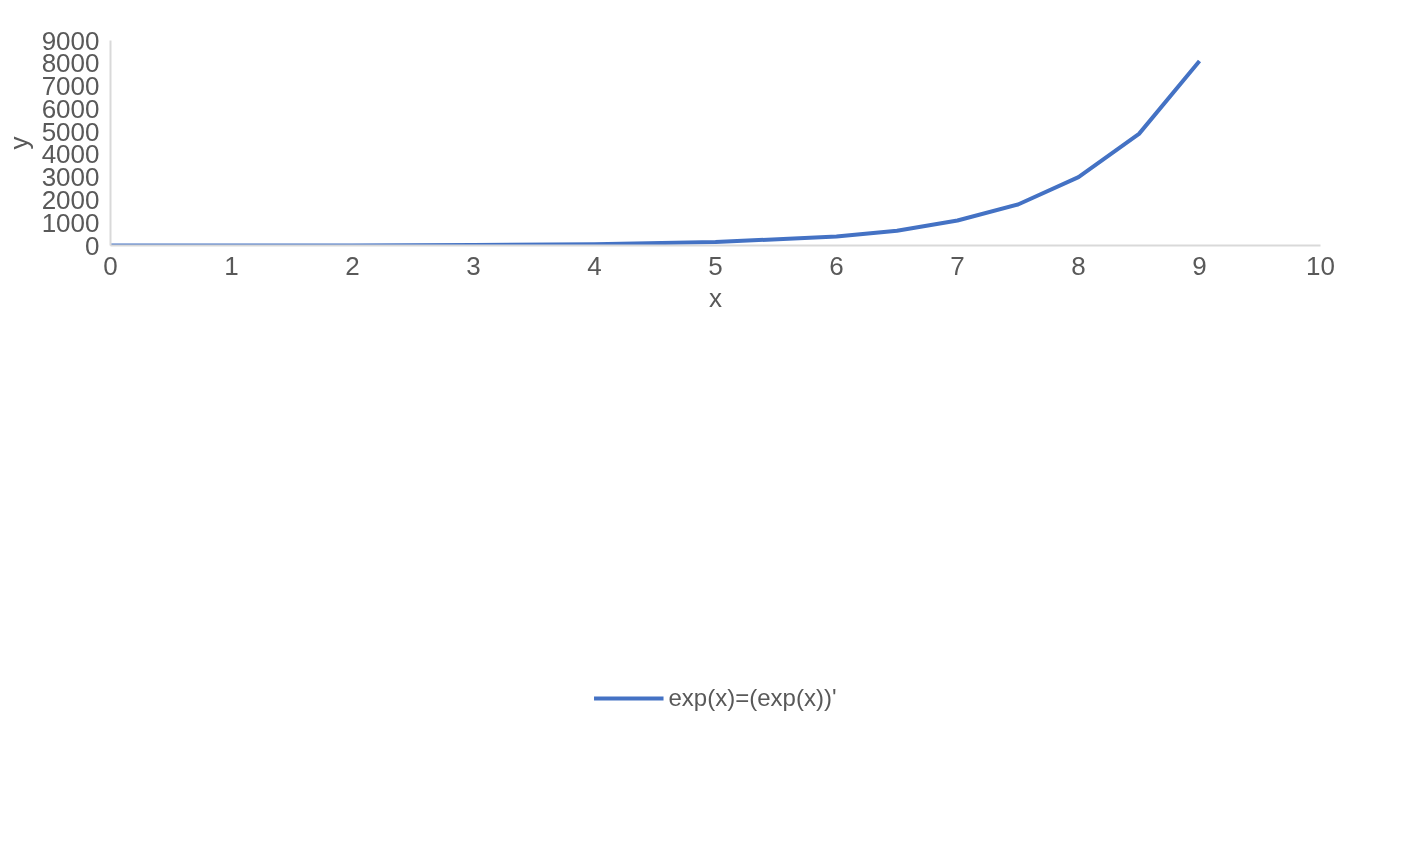 This screenshot has height=847, width=1404. I want to click on x-tick-label: 8, so click(1078, 265).